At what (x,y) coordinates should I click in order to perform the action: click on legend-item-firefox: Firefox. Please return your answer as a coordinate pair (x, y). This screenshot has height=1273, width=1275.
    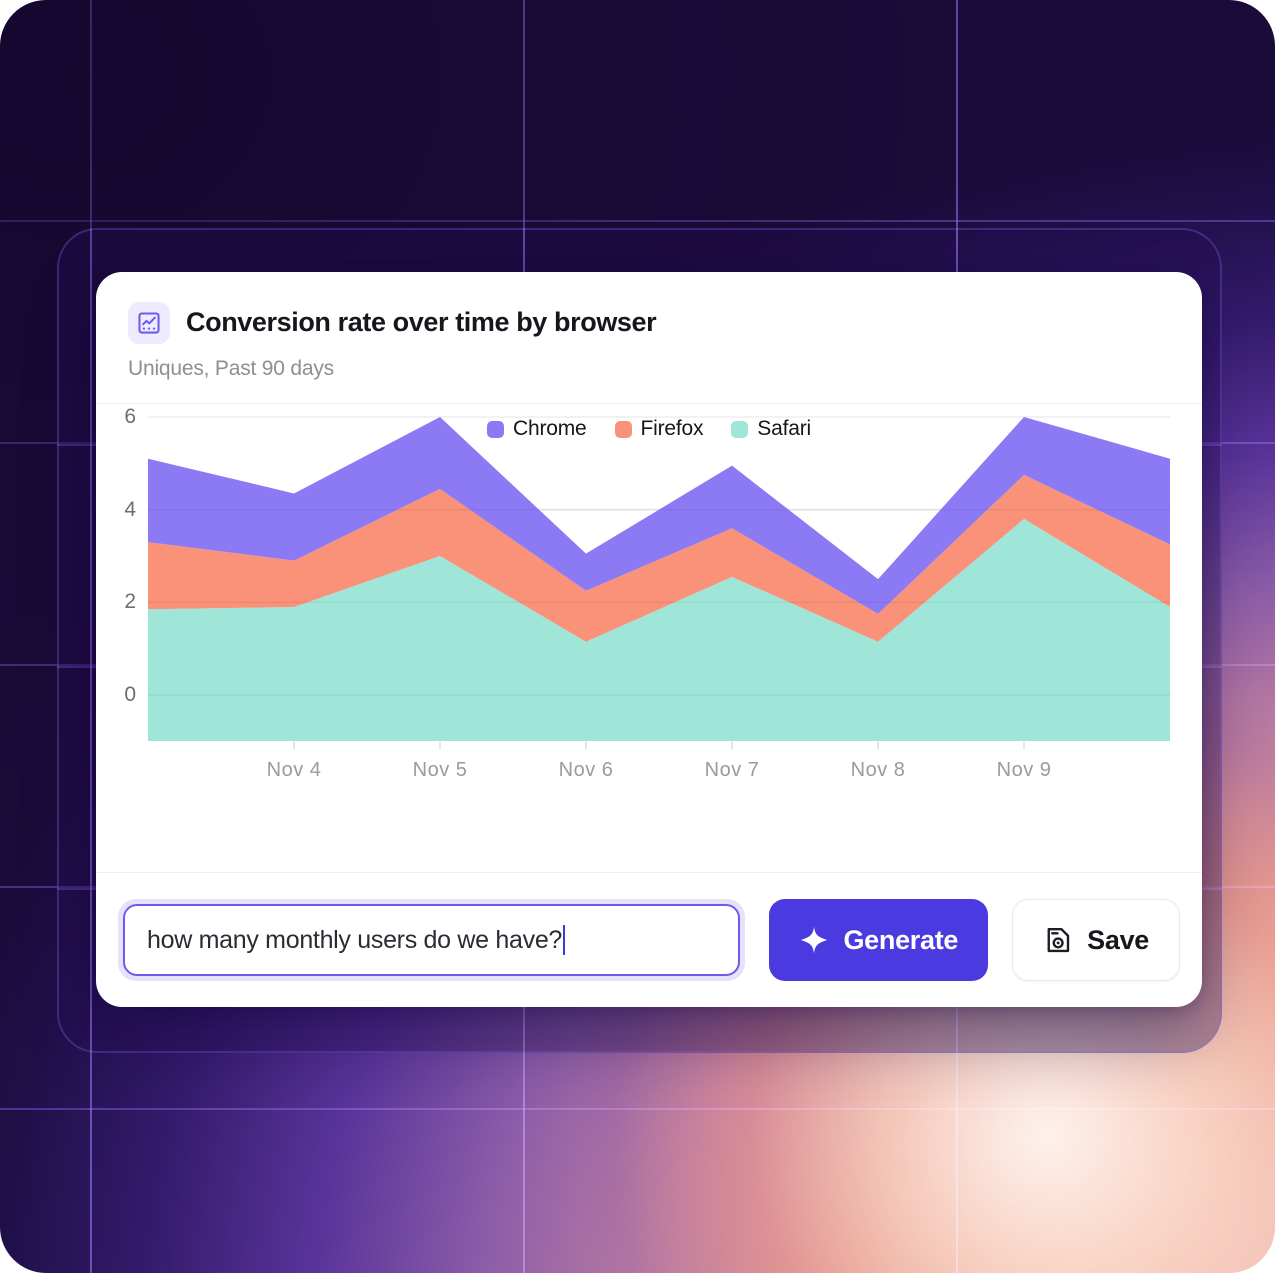
    Looking at the image, I should click on (659, 429).